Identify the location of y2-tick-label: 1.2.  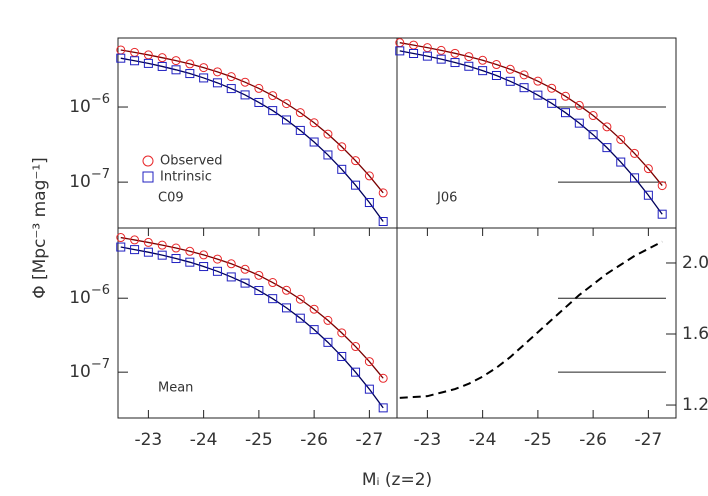
(695, 405).